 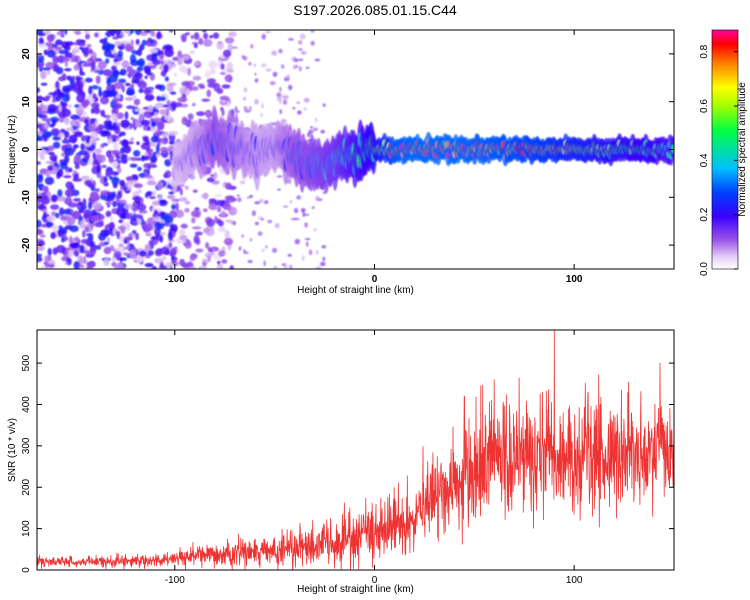 What do you see at coordinates (704, 214) in the screenshot?
I see `colorbar-tick-label: 0.2` at bounding box center [704, 214].